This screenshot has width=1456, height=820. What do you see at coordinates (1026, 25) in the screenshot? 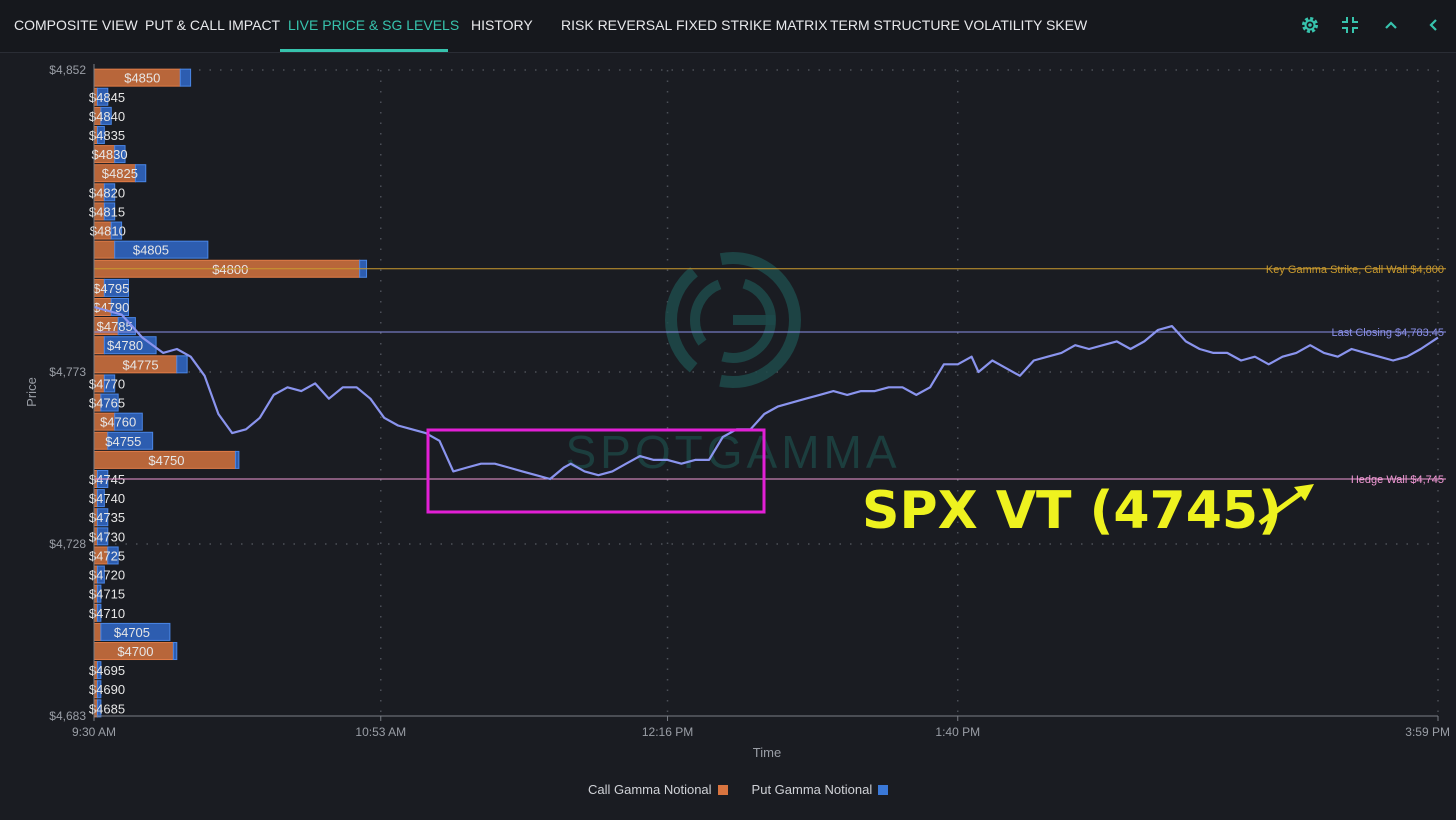
I see `tab-volatility-skew: VOLATILITY SKEW` at bounding box center [1026, 25].